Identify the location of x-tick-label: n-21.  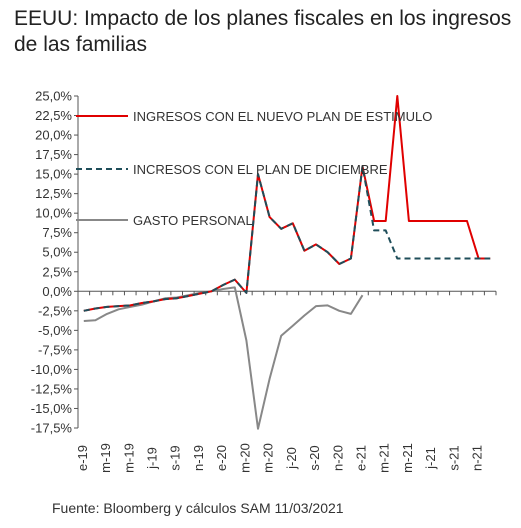
(477, 458).